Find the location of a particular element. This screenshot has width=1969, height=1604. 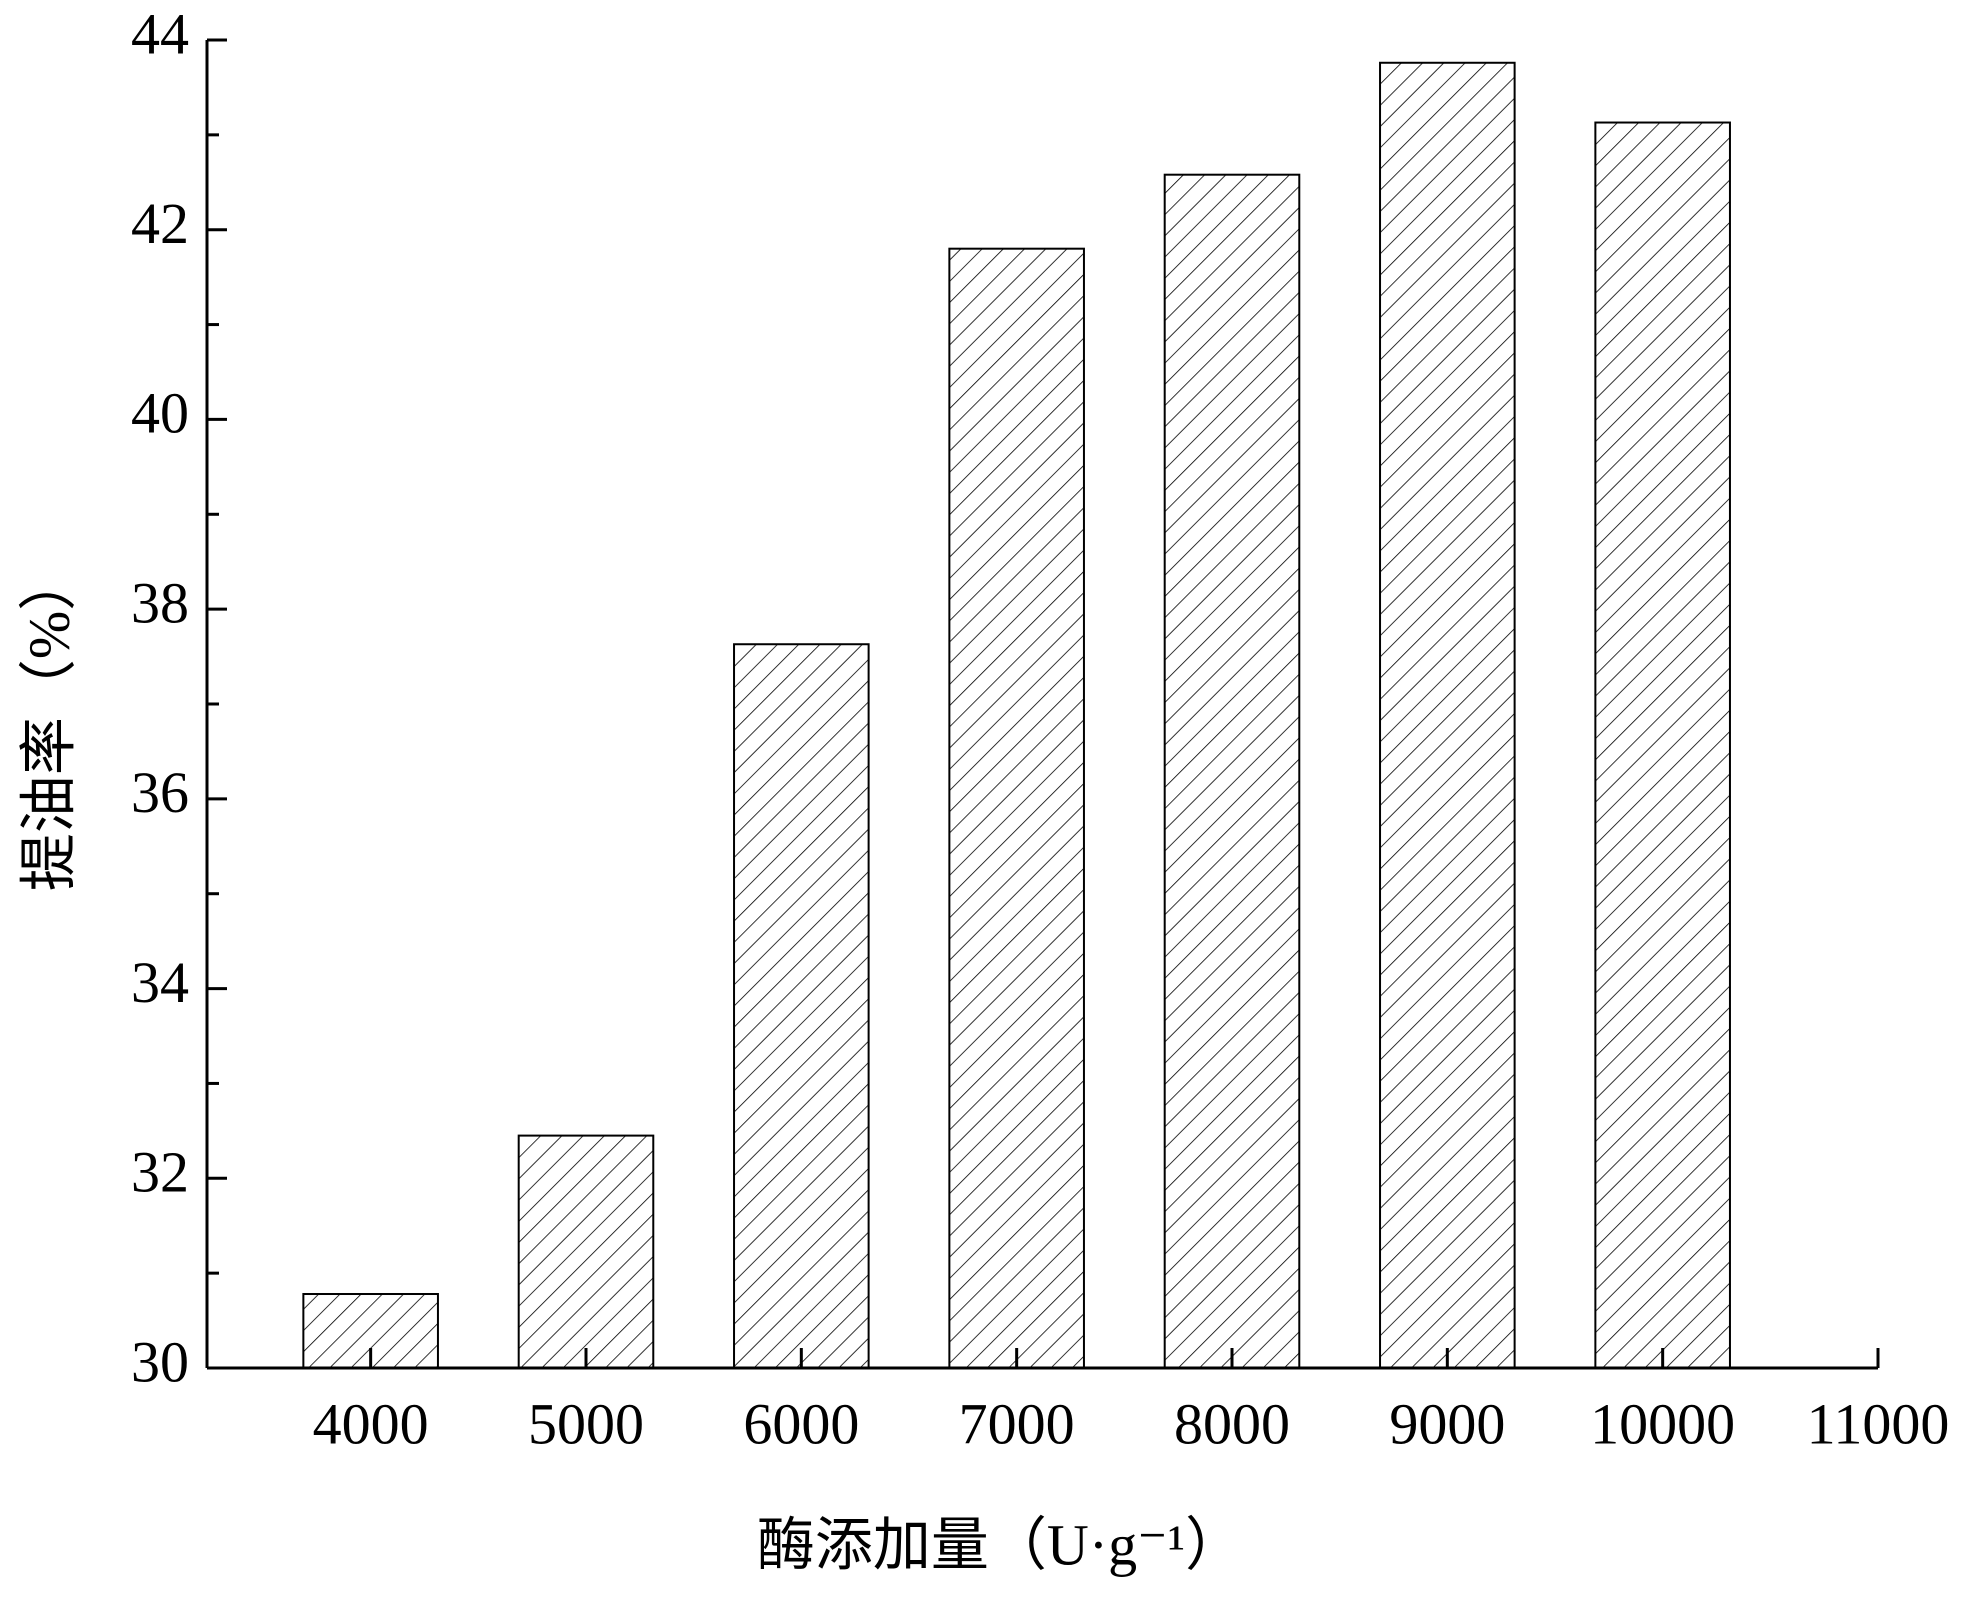

y-tick-label: 44 is located at coordinates (160, 33).